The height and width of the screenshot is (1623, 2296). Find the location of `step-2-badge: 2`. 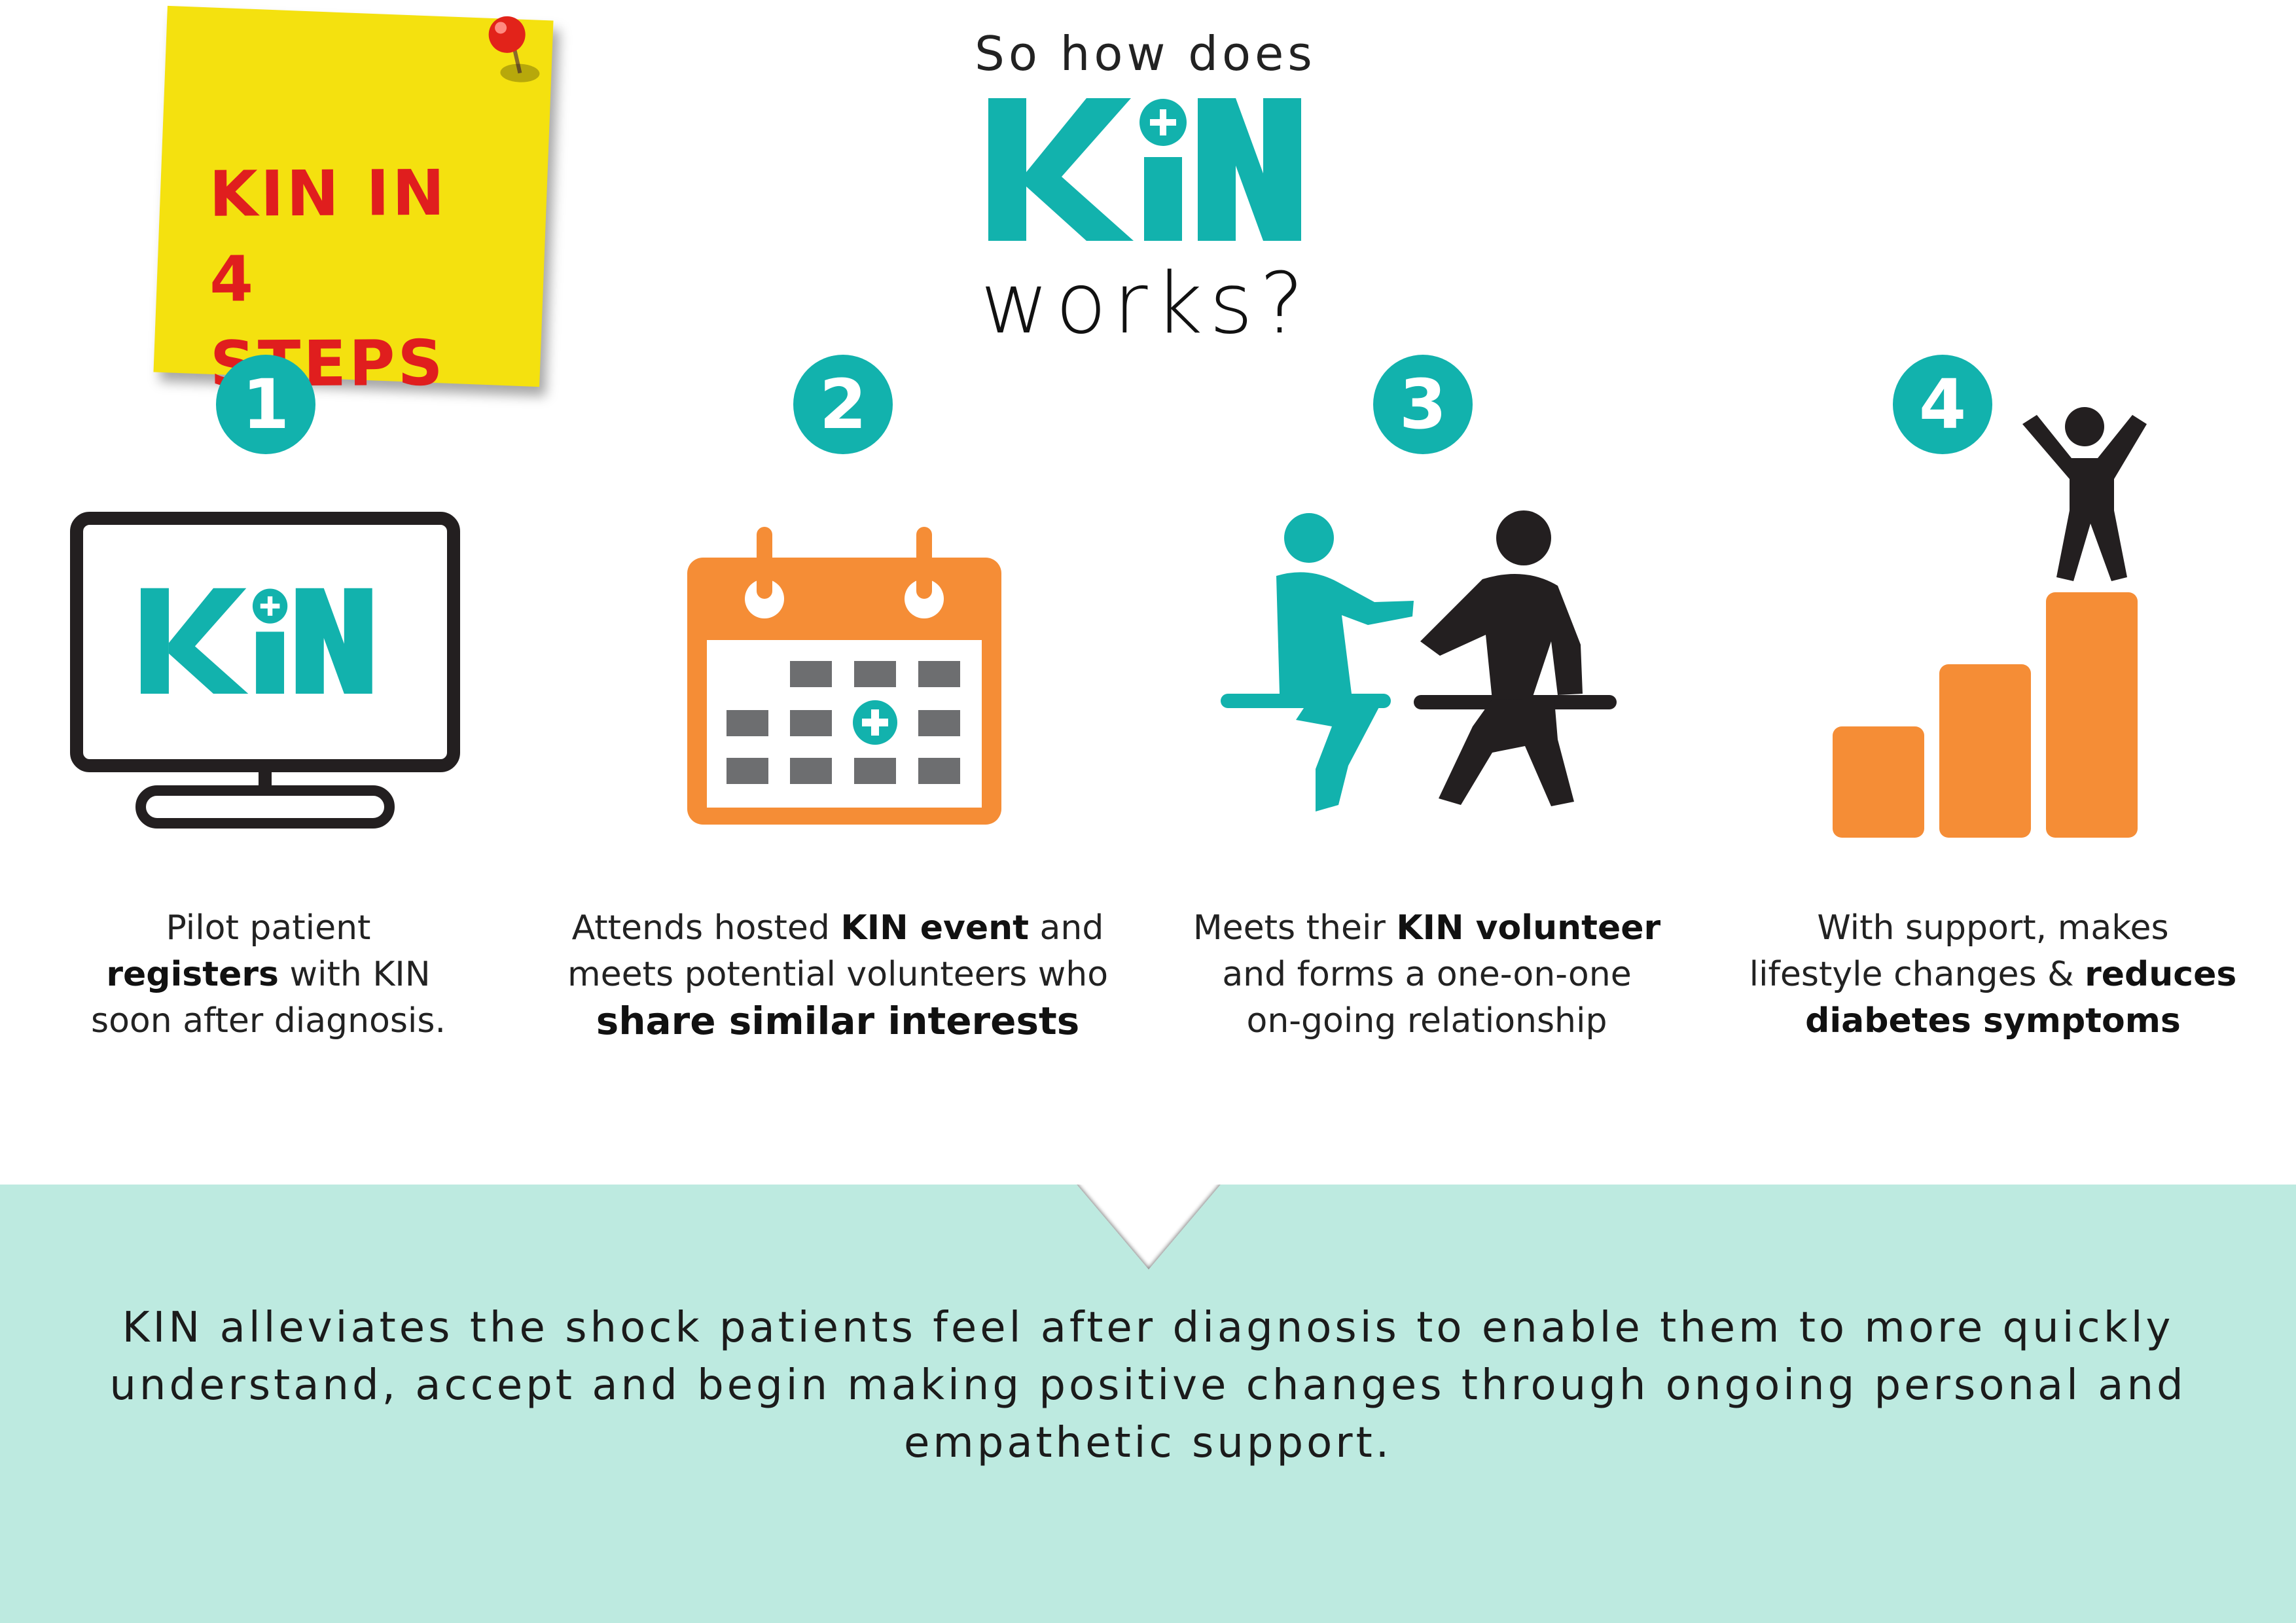

step-2-badge: 2 is located at coordinates (843, 405).